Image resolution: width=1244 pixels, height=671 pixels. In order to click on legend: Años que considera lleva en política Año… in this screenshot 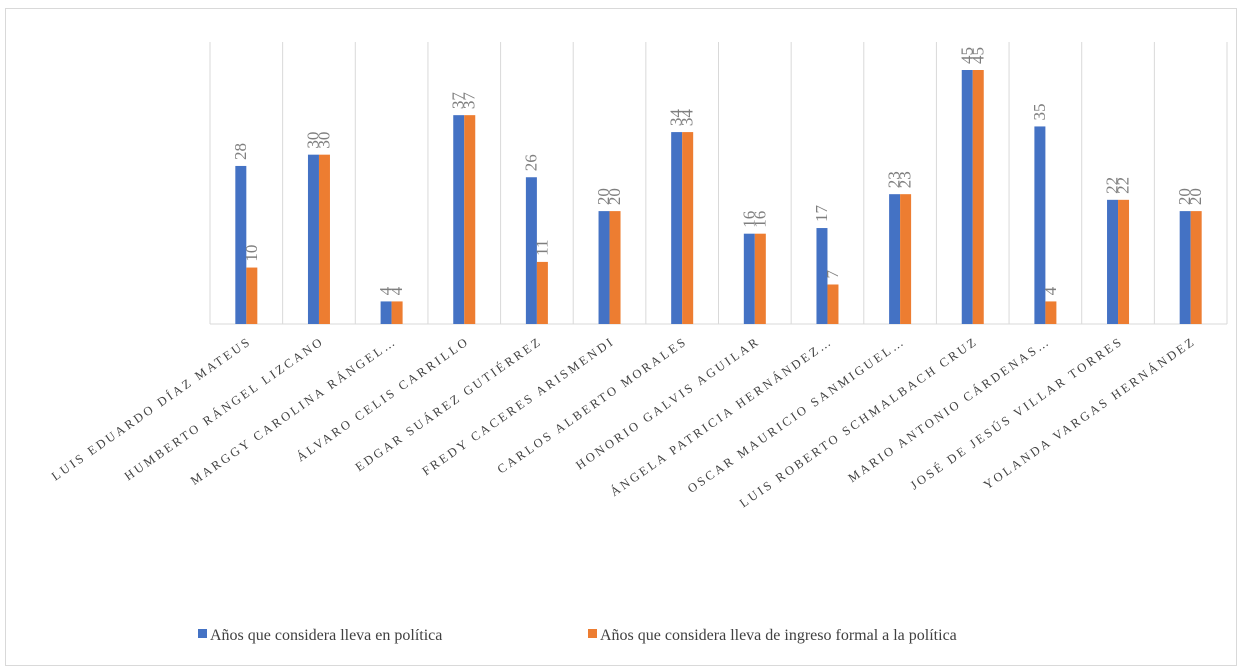, I will do `click(577, 635)`.